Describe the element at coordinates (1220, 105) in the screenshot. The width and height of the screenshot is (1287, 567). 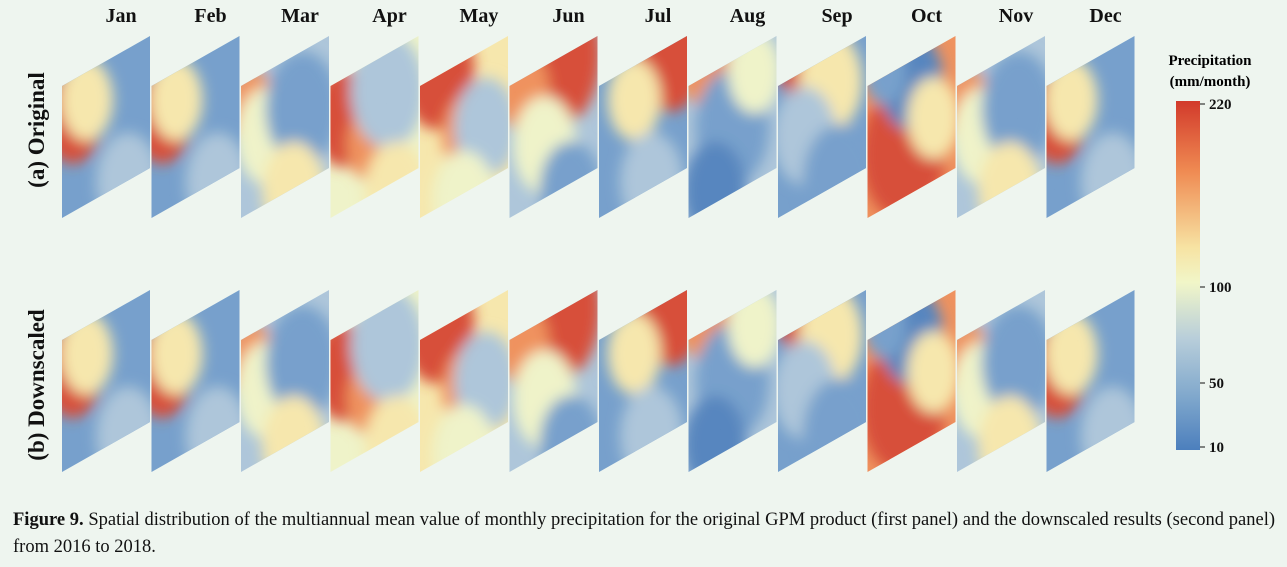
I see `colorbar-tick-220: 220` at that location.